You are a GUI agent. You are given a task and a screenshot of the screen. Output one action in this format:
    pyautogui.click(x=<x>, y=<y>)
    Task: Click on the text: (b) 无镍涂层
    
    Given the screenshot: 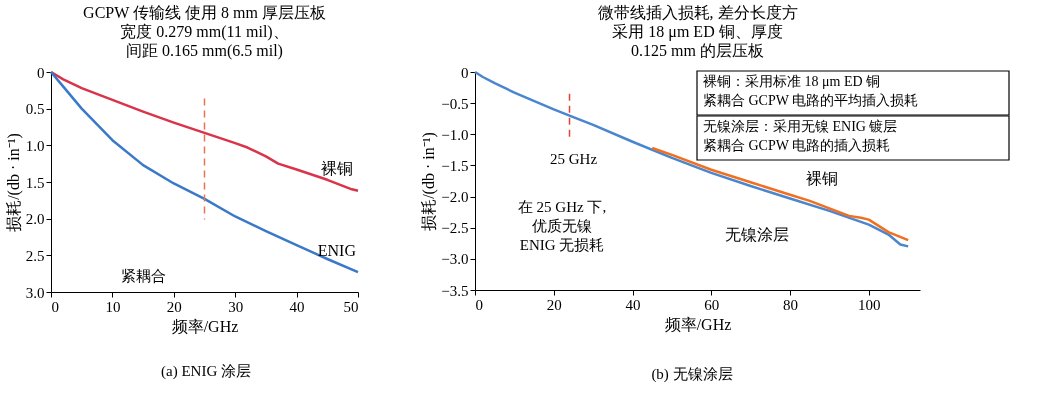 What is the action you would take?
    pyautogui.click(x=692, y=374)
    